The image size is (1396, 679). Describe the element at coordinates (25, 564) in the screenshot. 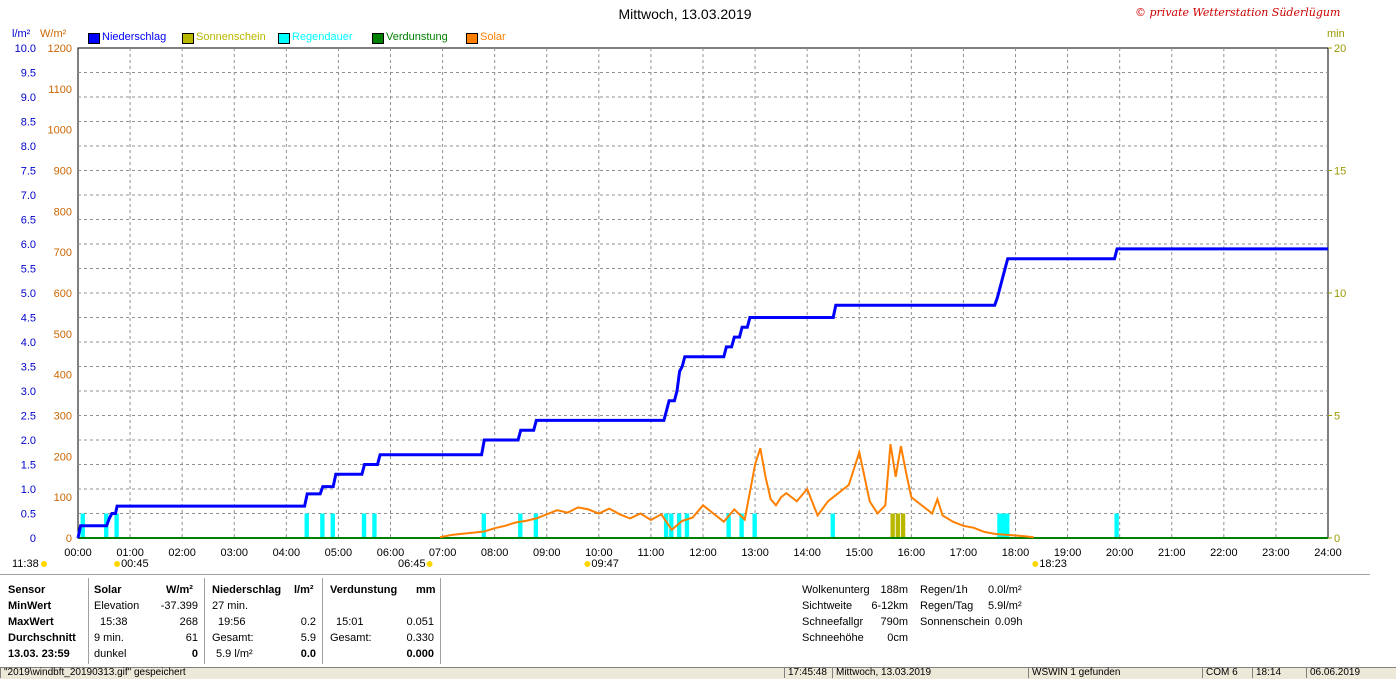

I see `annotation-label: 11:38` at that location.